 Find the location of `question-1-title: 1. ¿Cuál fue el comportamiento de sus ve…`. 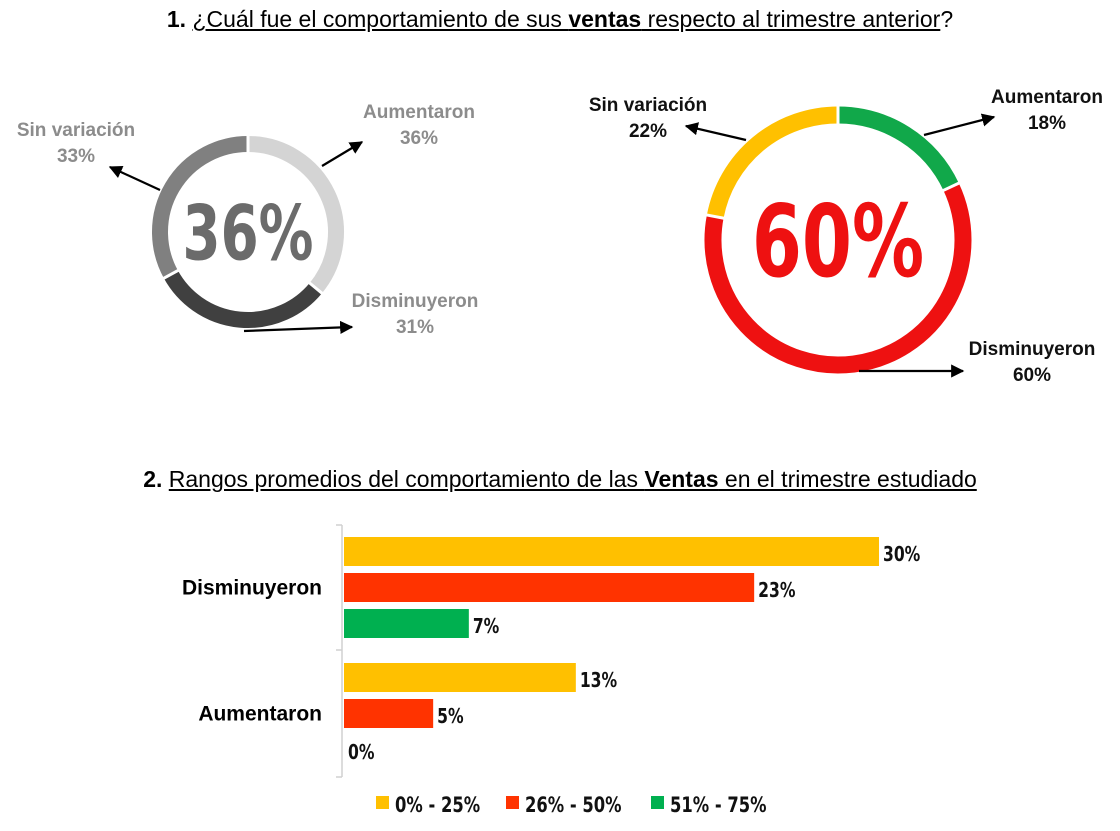

question-1-title: 1. ¿Cuál fue el comportamiento de sus ve… is located at coordinates (560, 19).